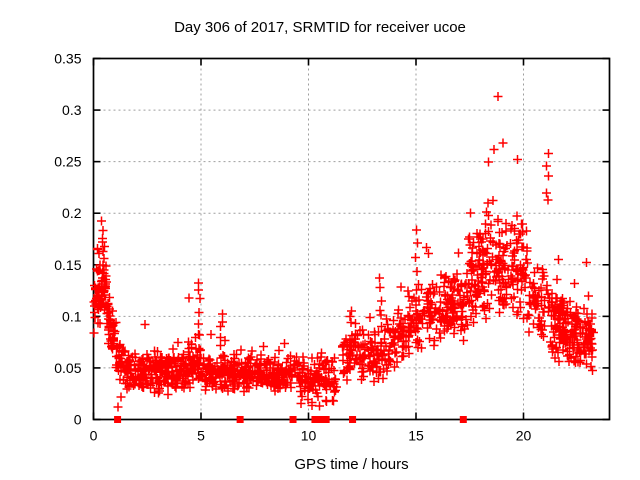  I want to click on zero-markers, so click(290, 419).